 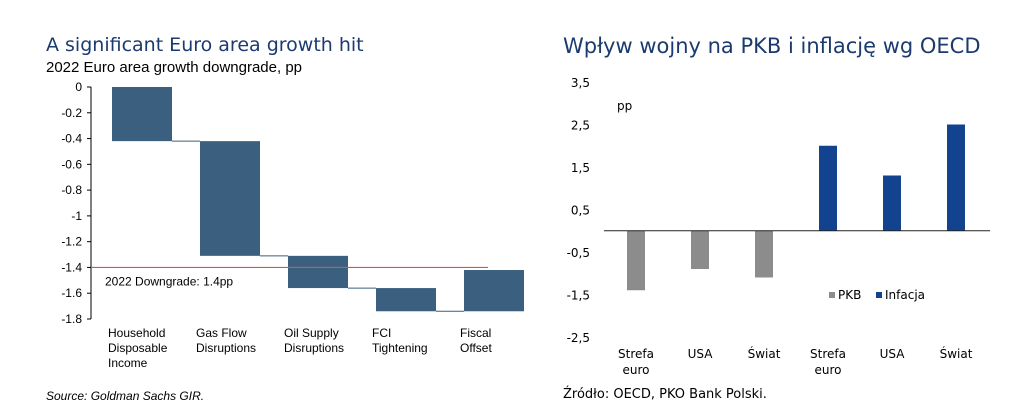 I want to click on y-tick-label: -0.2, so click(x=71, y=113).